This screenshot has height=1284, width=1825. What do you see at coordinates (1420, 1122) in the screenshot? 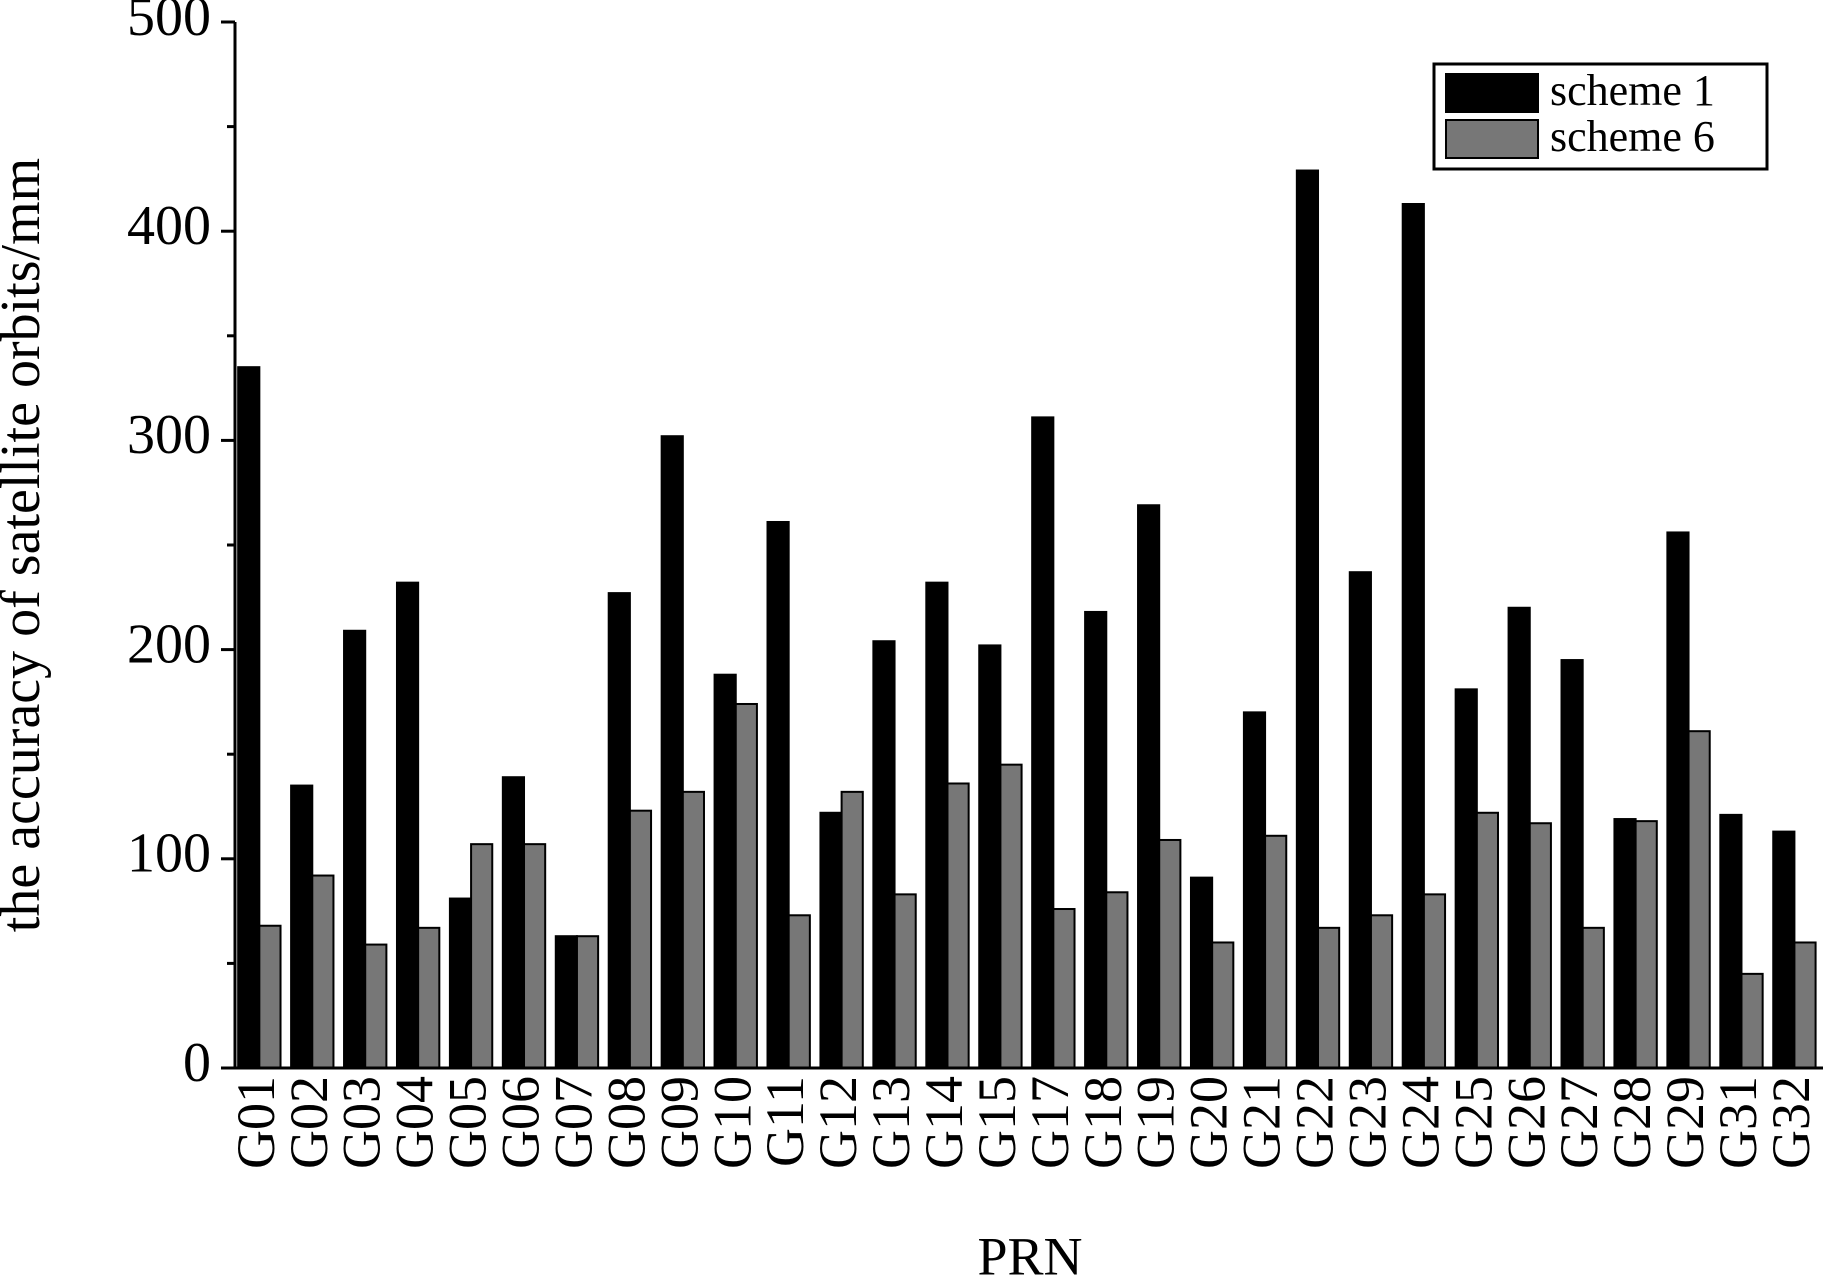
I see `x-tick-label: G24` at bounding box center [1420, 1122].